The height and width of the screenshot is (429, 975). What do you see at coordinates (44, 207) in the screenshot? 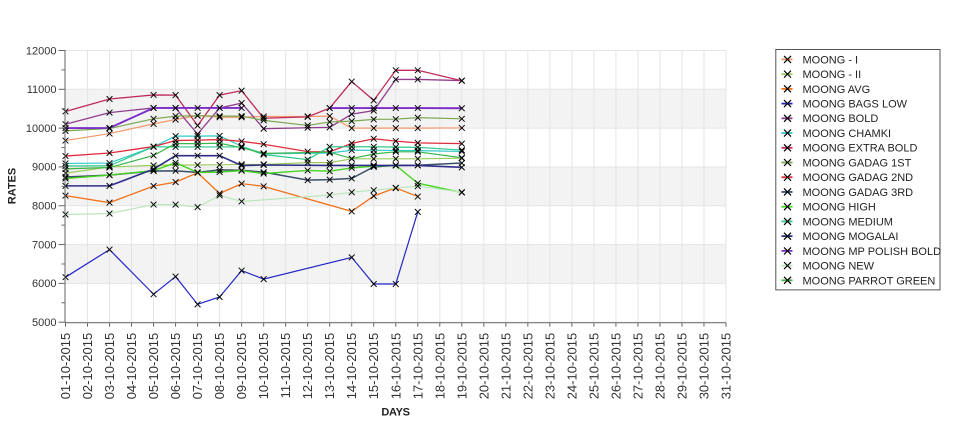
I see `svg-text: 8000` at bounding box center [44, 207].